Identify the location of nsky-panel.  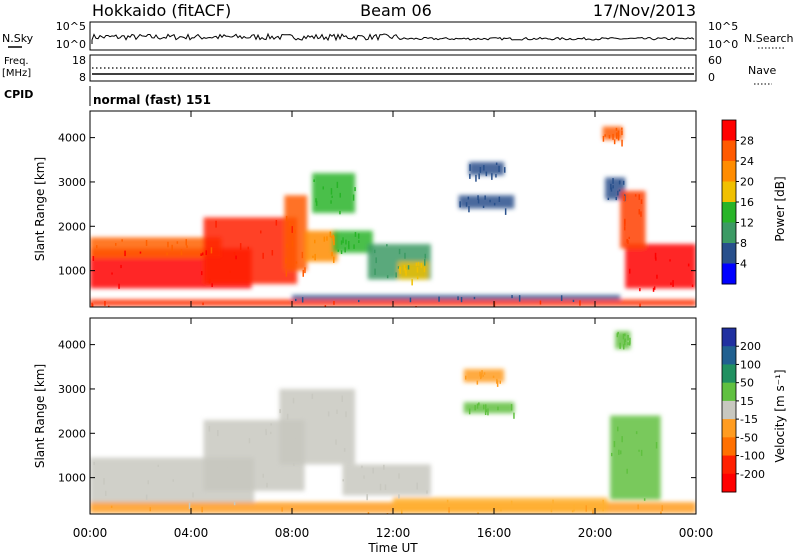
(393, 36).